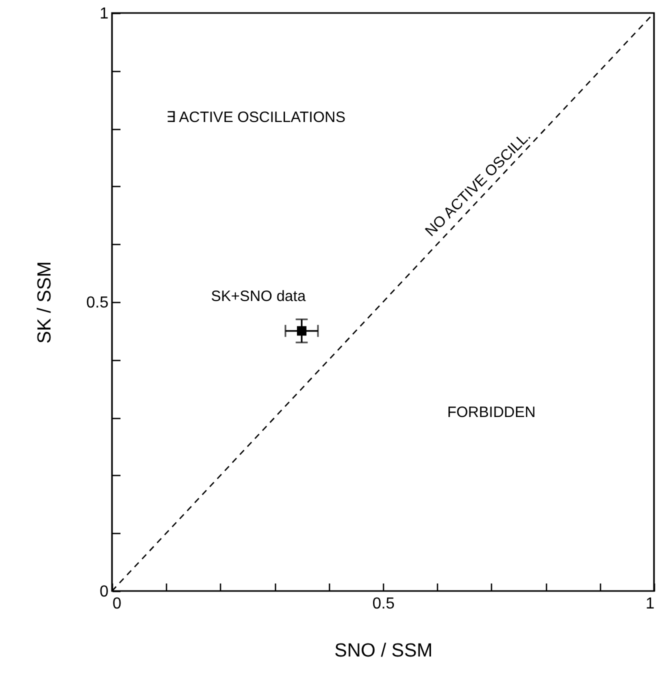  What do you see at coordinates (383, 604) in the screenshot?
I see `x-tick-label: 0.5` at bounding box center [383, 604].